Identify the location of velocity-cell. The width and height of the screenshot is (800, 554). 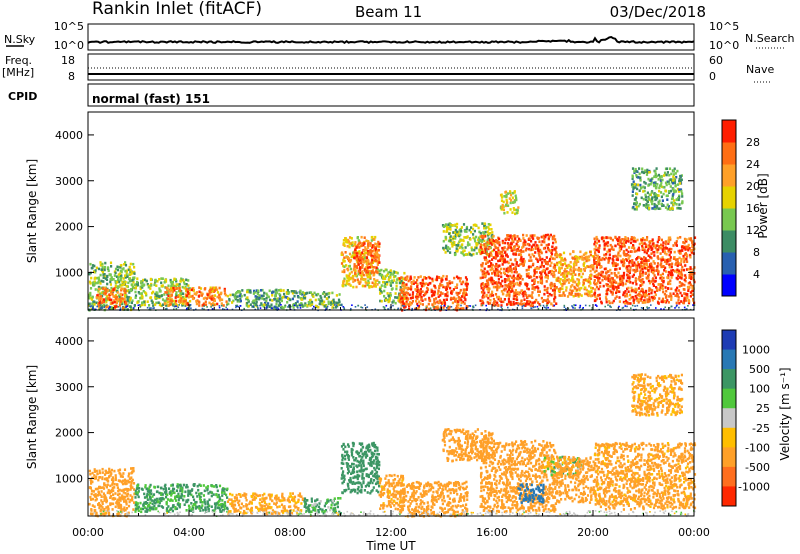
(114, 484).